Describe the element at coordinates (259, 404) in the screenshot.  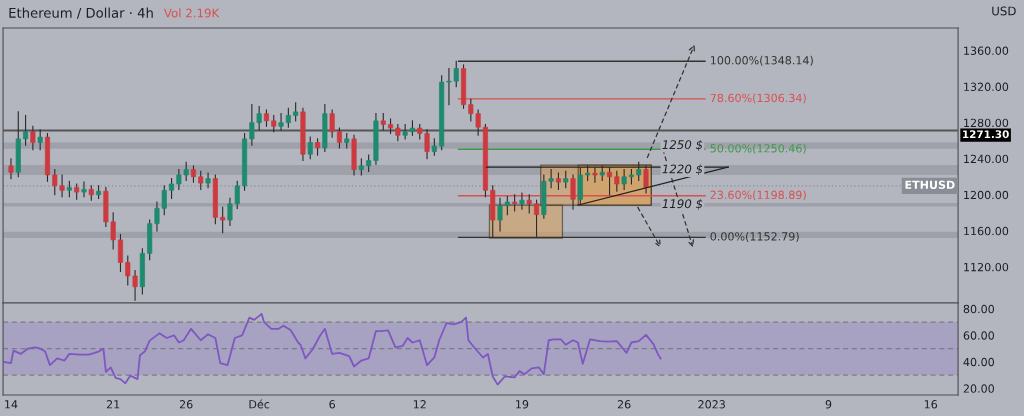
I see `x-tick-label: Déc` at that location.